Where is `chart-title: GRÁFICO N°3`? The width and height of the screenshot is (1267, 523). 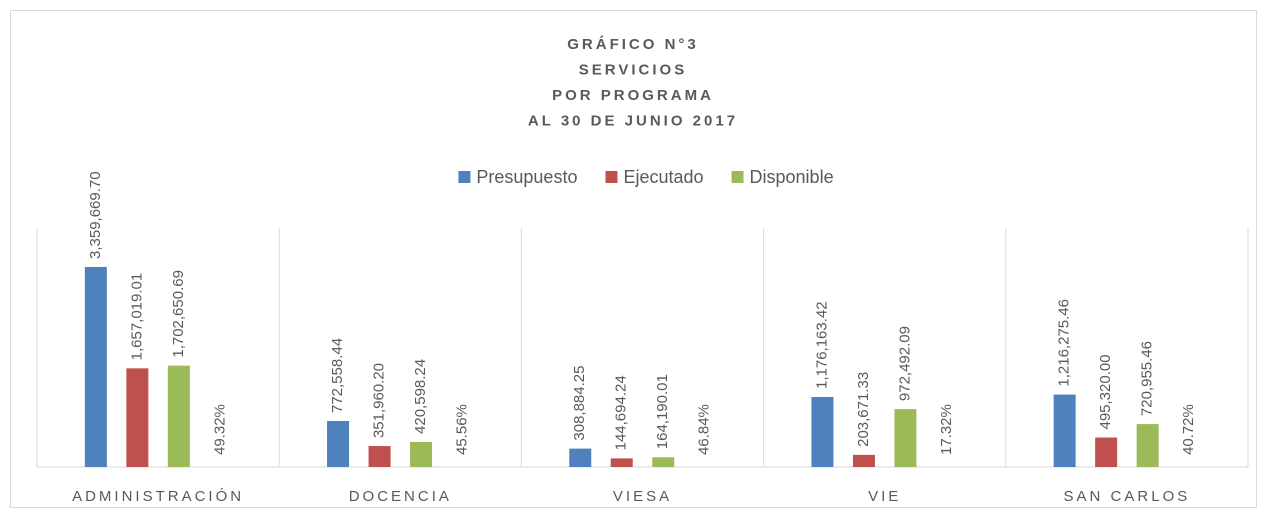 chart-title: GRÁFICO N°3 is located at coordinates (633, 44).